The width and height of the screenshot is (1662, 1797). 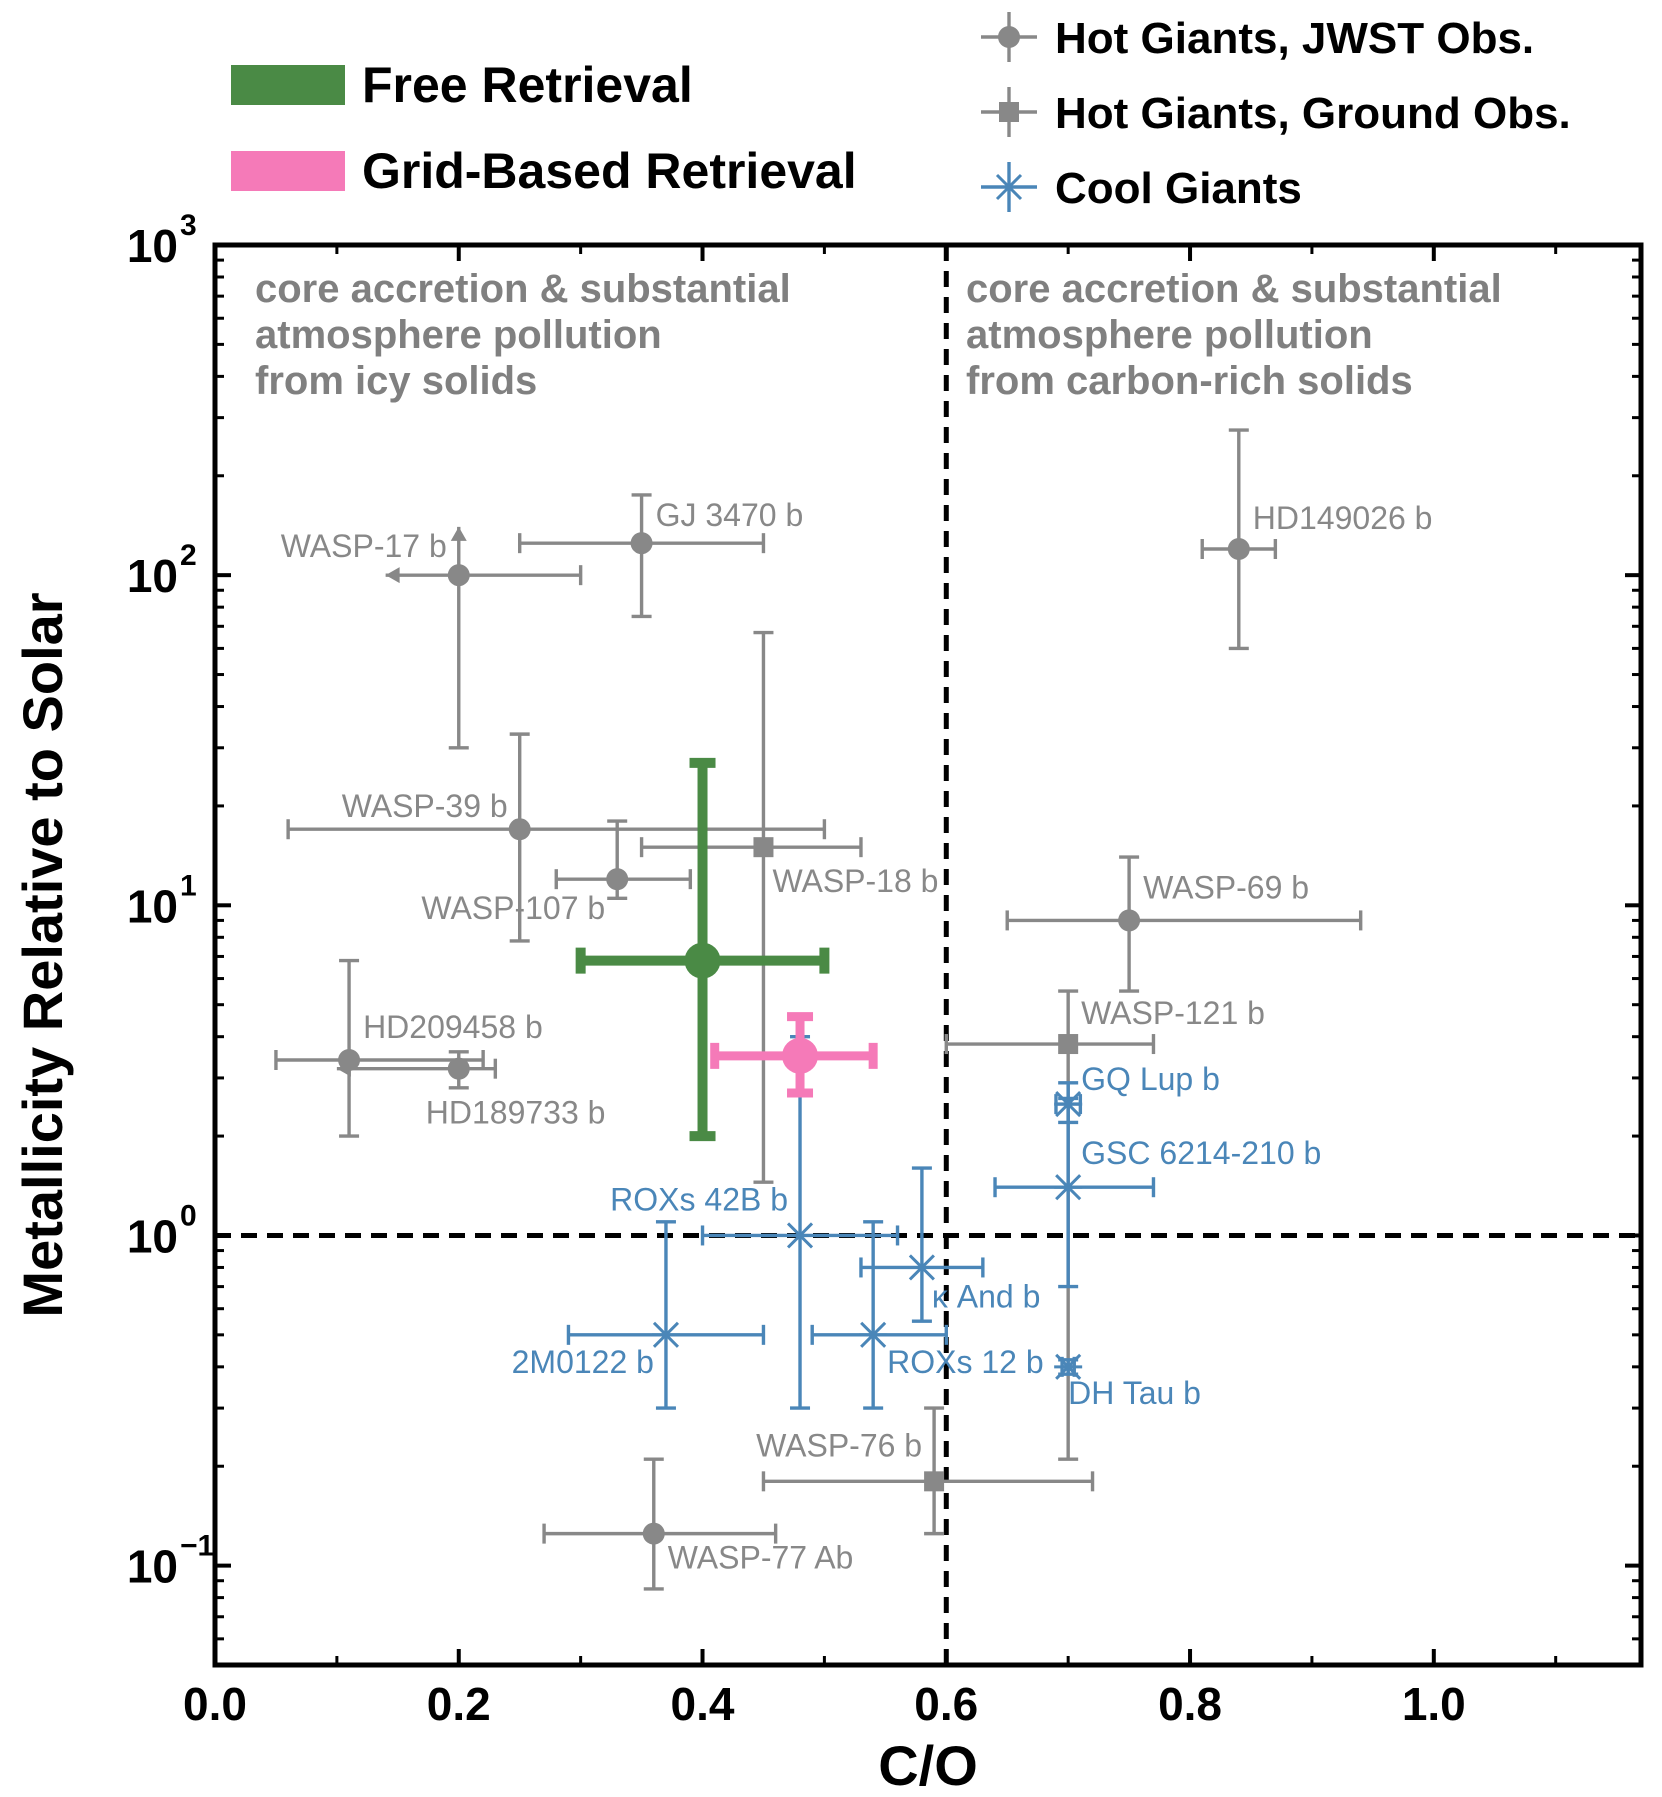 What do you see at coordinates (1226, 887) in the screenshot?
I see `point-label-wasp-69-b: WASP-69 b` at bounding box center [1226, 887].